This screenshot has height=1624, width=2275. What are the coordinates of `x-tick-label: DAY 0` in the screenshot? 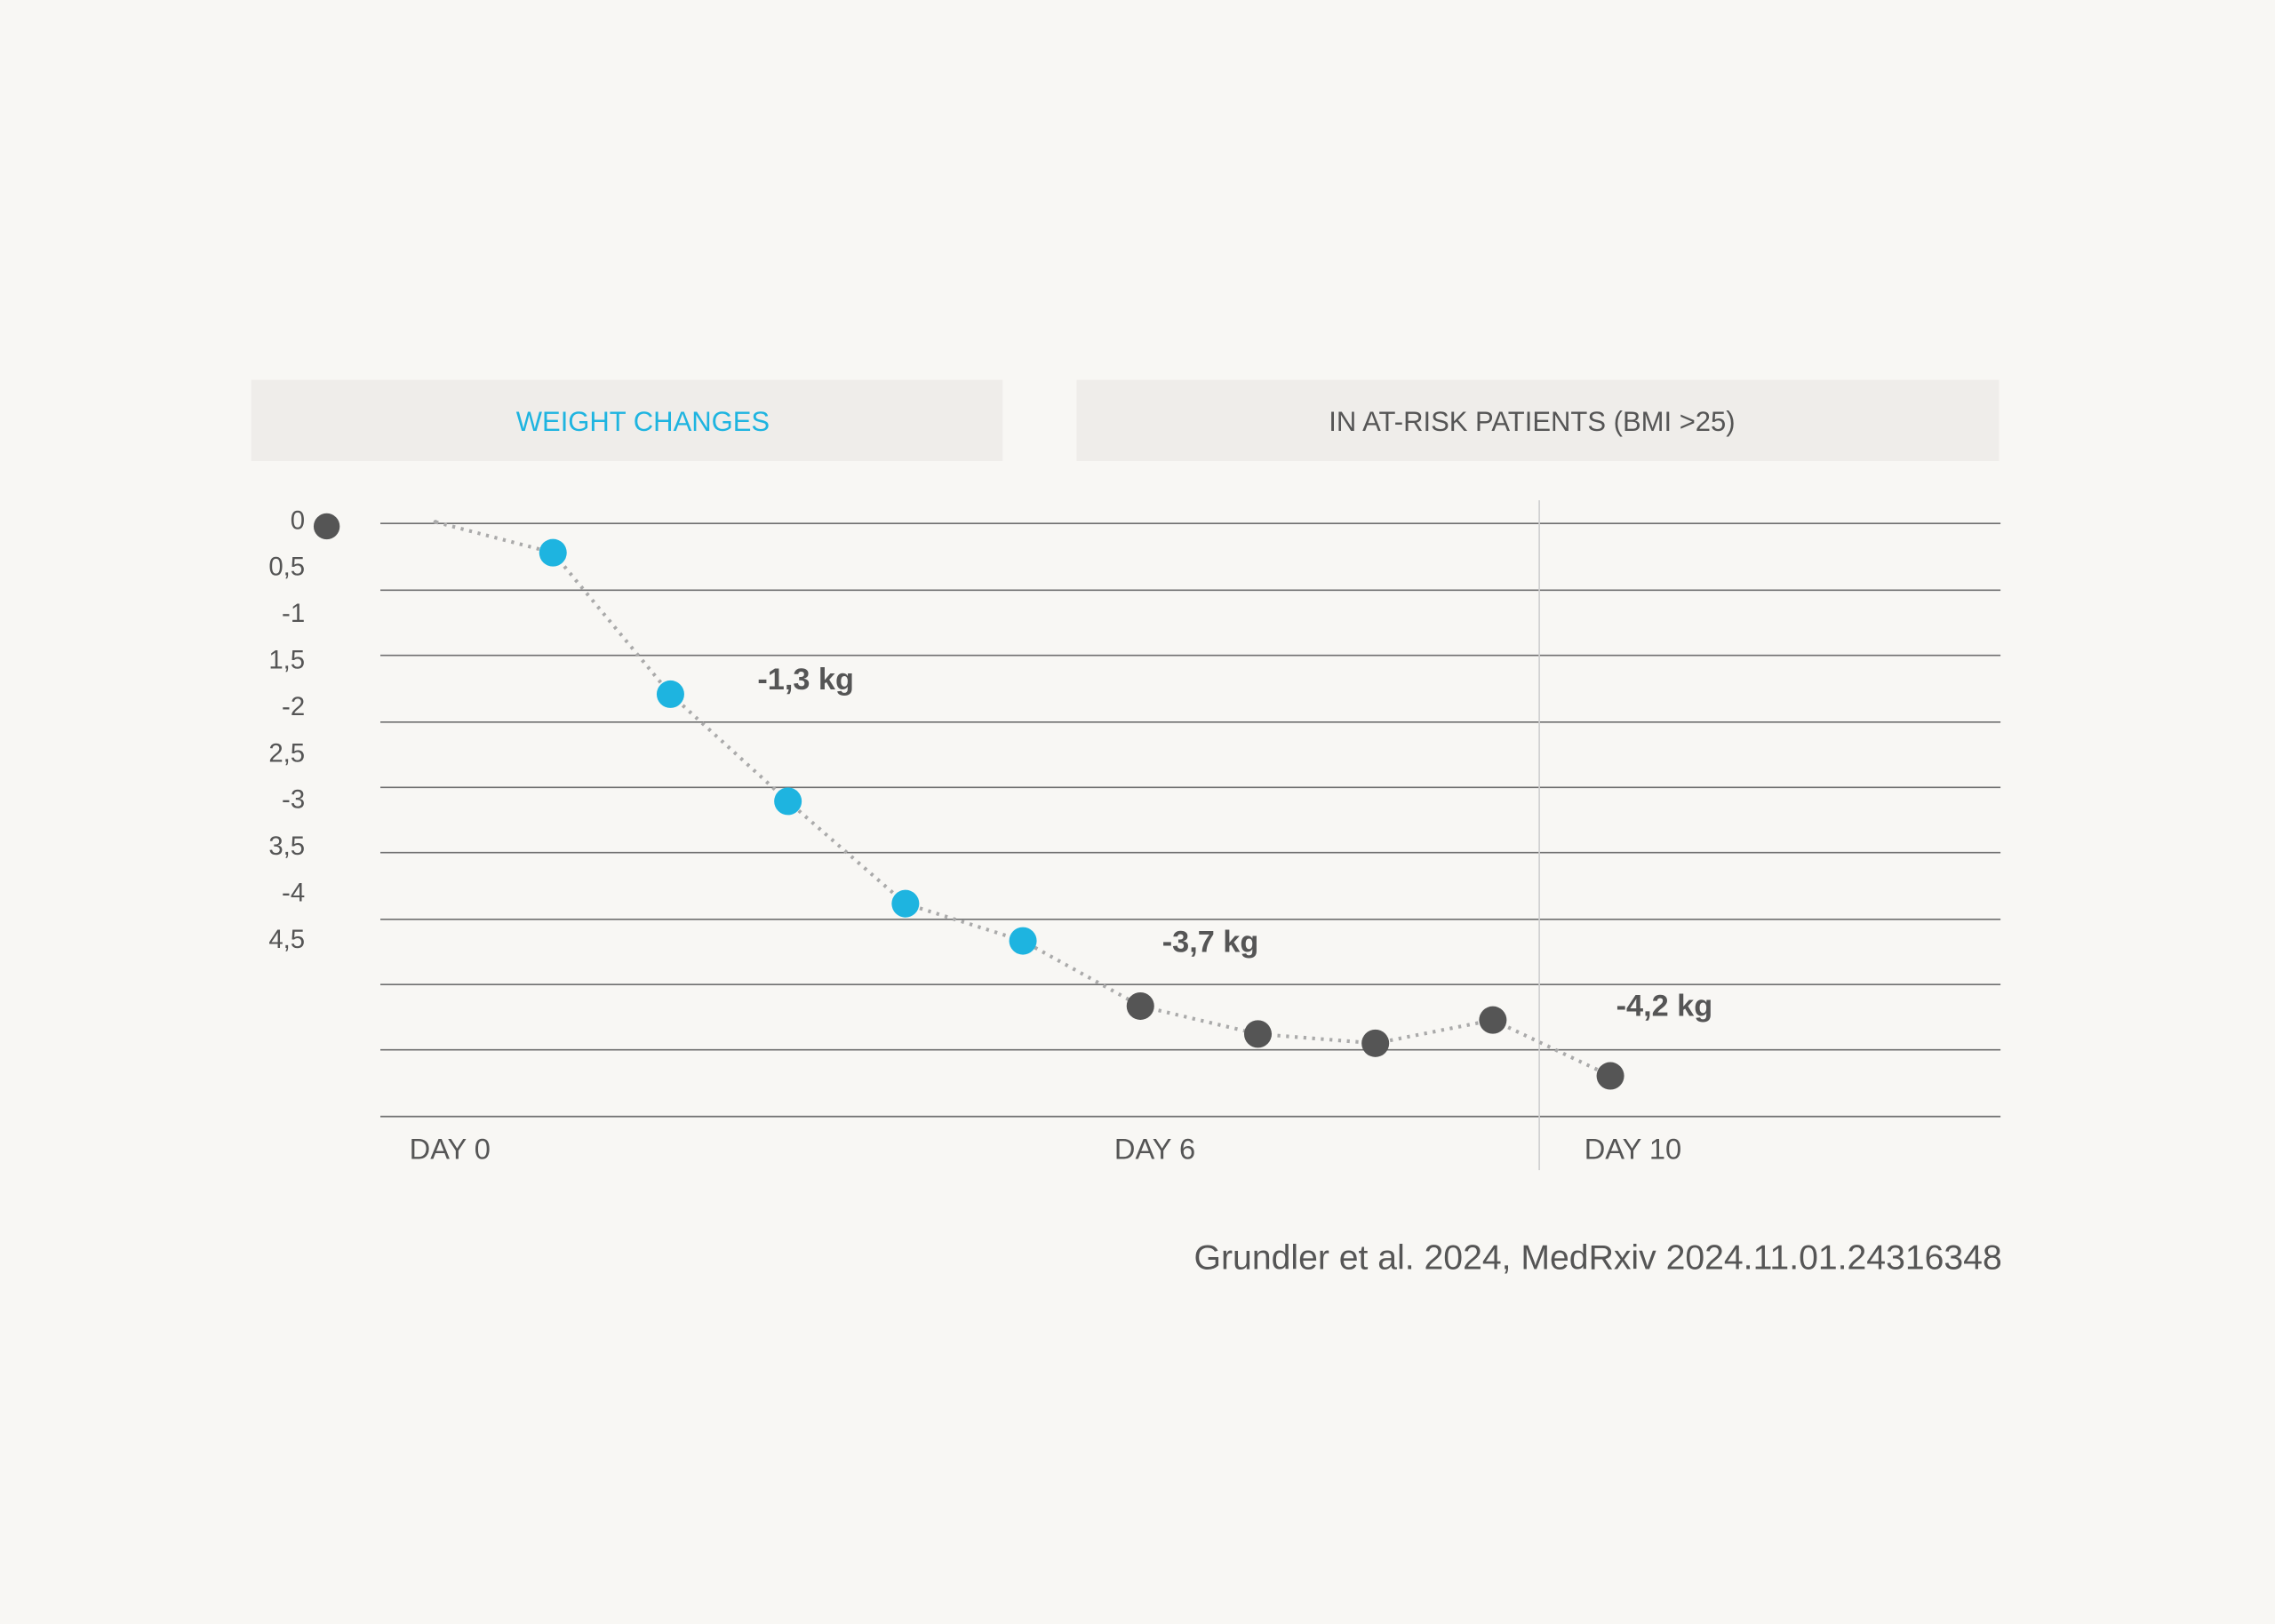 It's located at (450, 1149).